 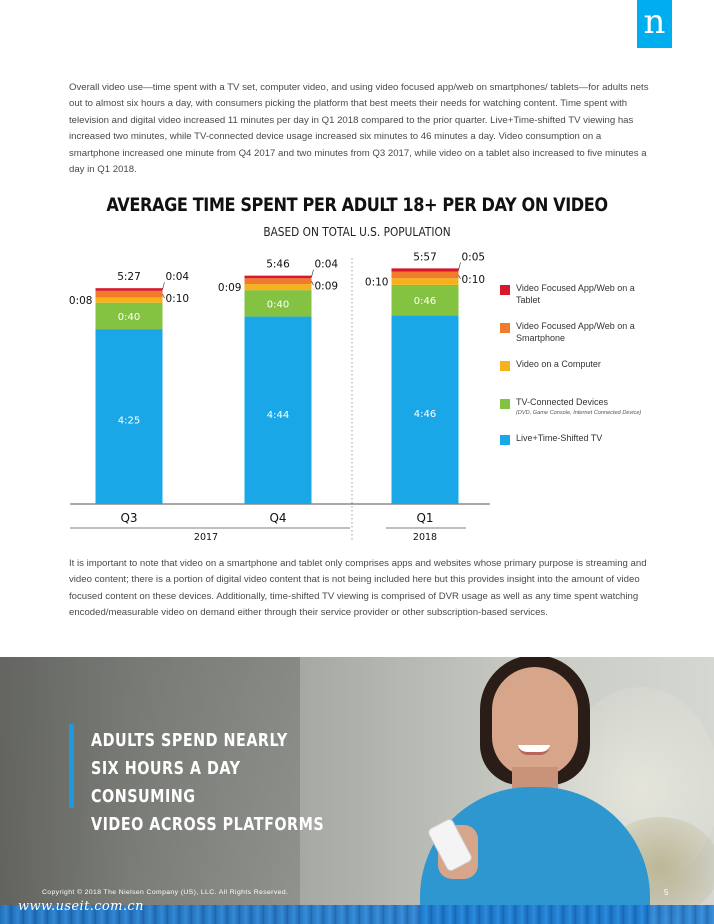 I want to click on legend-item-smartphone: Video Focused App/Web on a Smartphone, so click(x=573, y=332).